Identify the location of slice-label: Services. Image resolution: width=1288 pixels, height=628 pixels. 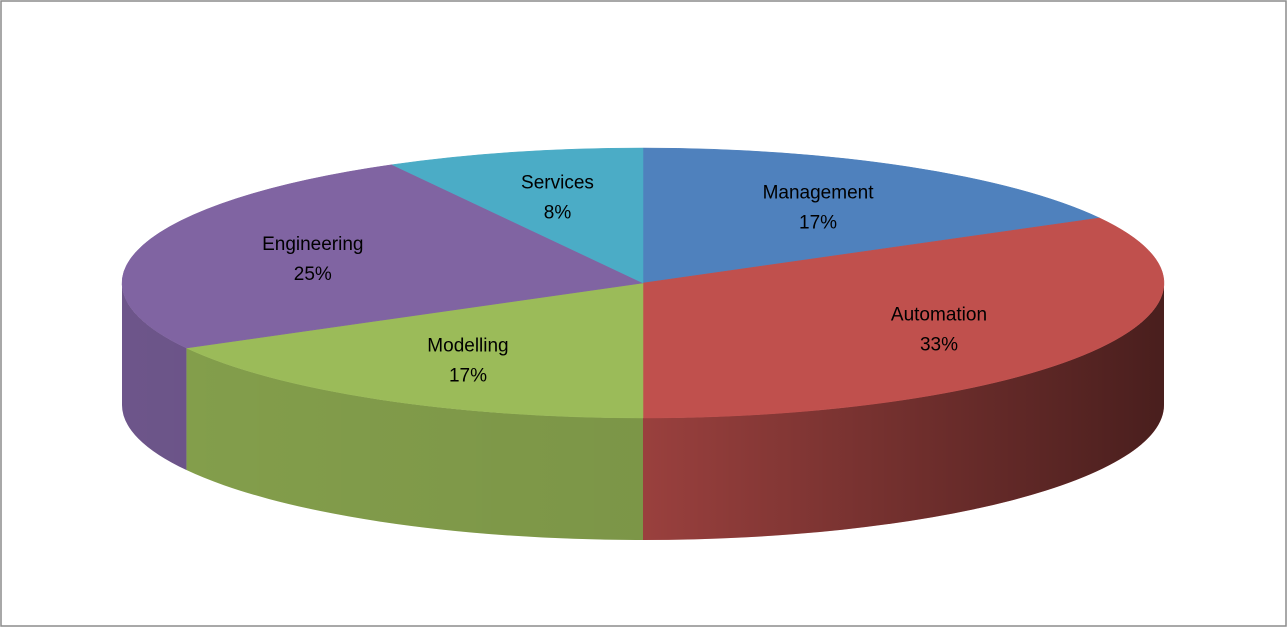
(557, 183).